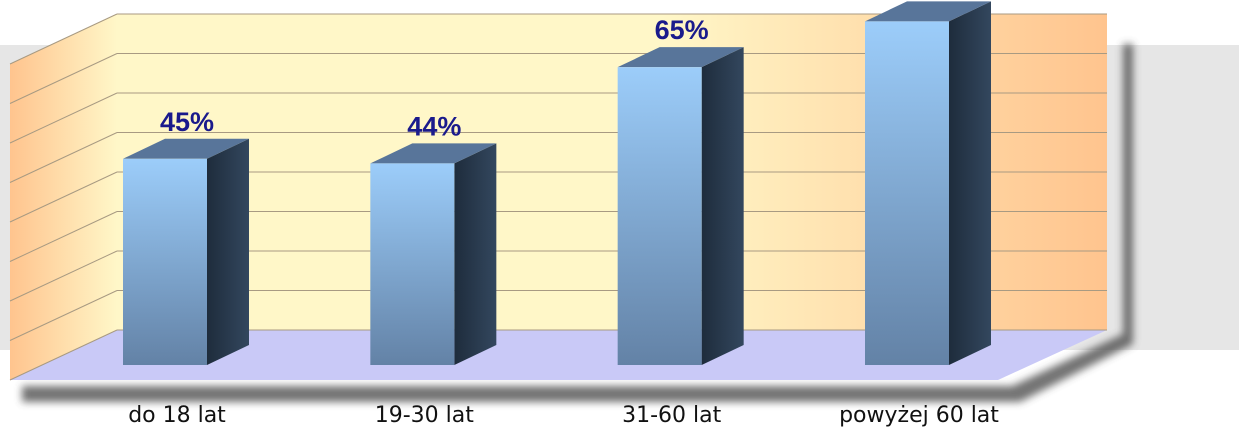 This screenshot has height=429, width=1239. I want to click on category-label: do 18 lat, so click(177, 415).